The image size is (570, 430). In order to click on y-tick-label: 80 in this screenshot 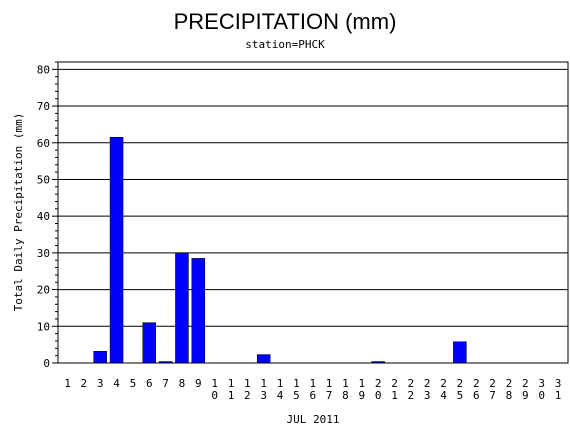, I will do `click(43, 69)`.